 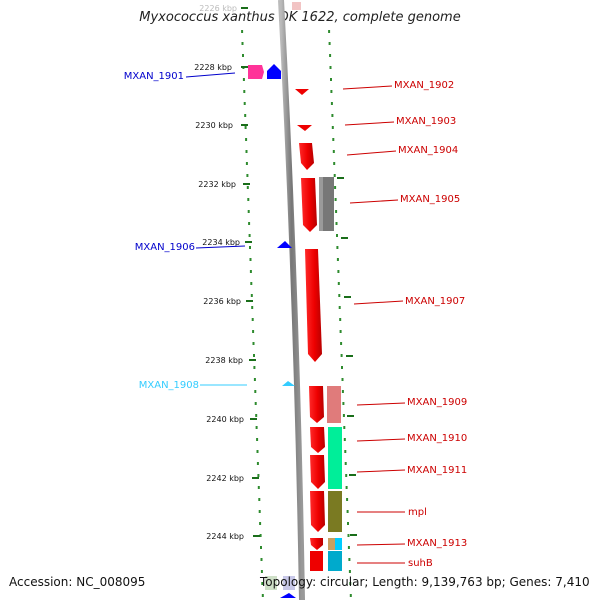 I want to click on tick-label: 2244 kbp, so click(x=225, y=536).